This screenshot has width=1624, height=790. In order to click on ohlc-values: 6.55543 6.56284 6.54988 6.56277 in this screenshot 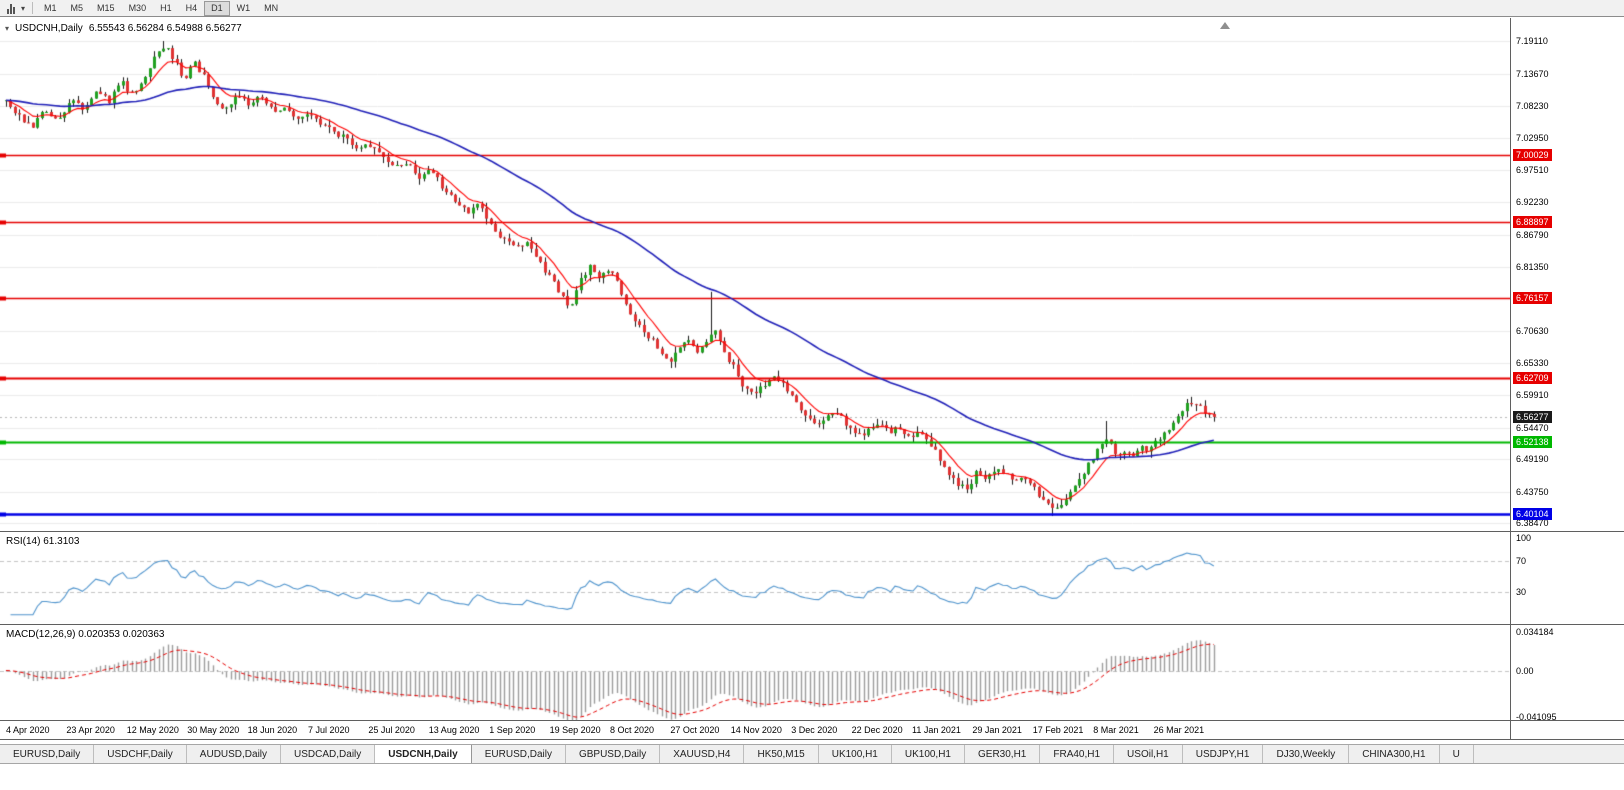, I will do `click(165, 28)`.